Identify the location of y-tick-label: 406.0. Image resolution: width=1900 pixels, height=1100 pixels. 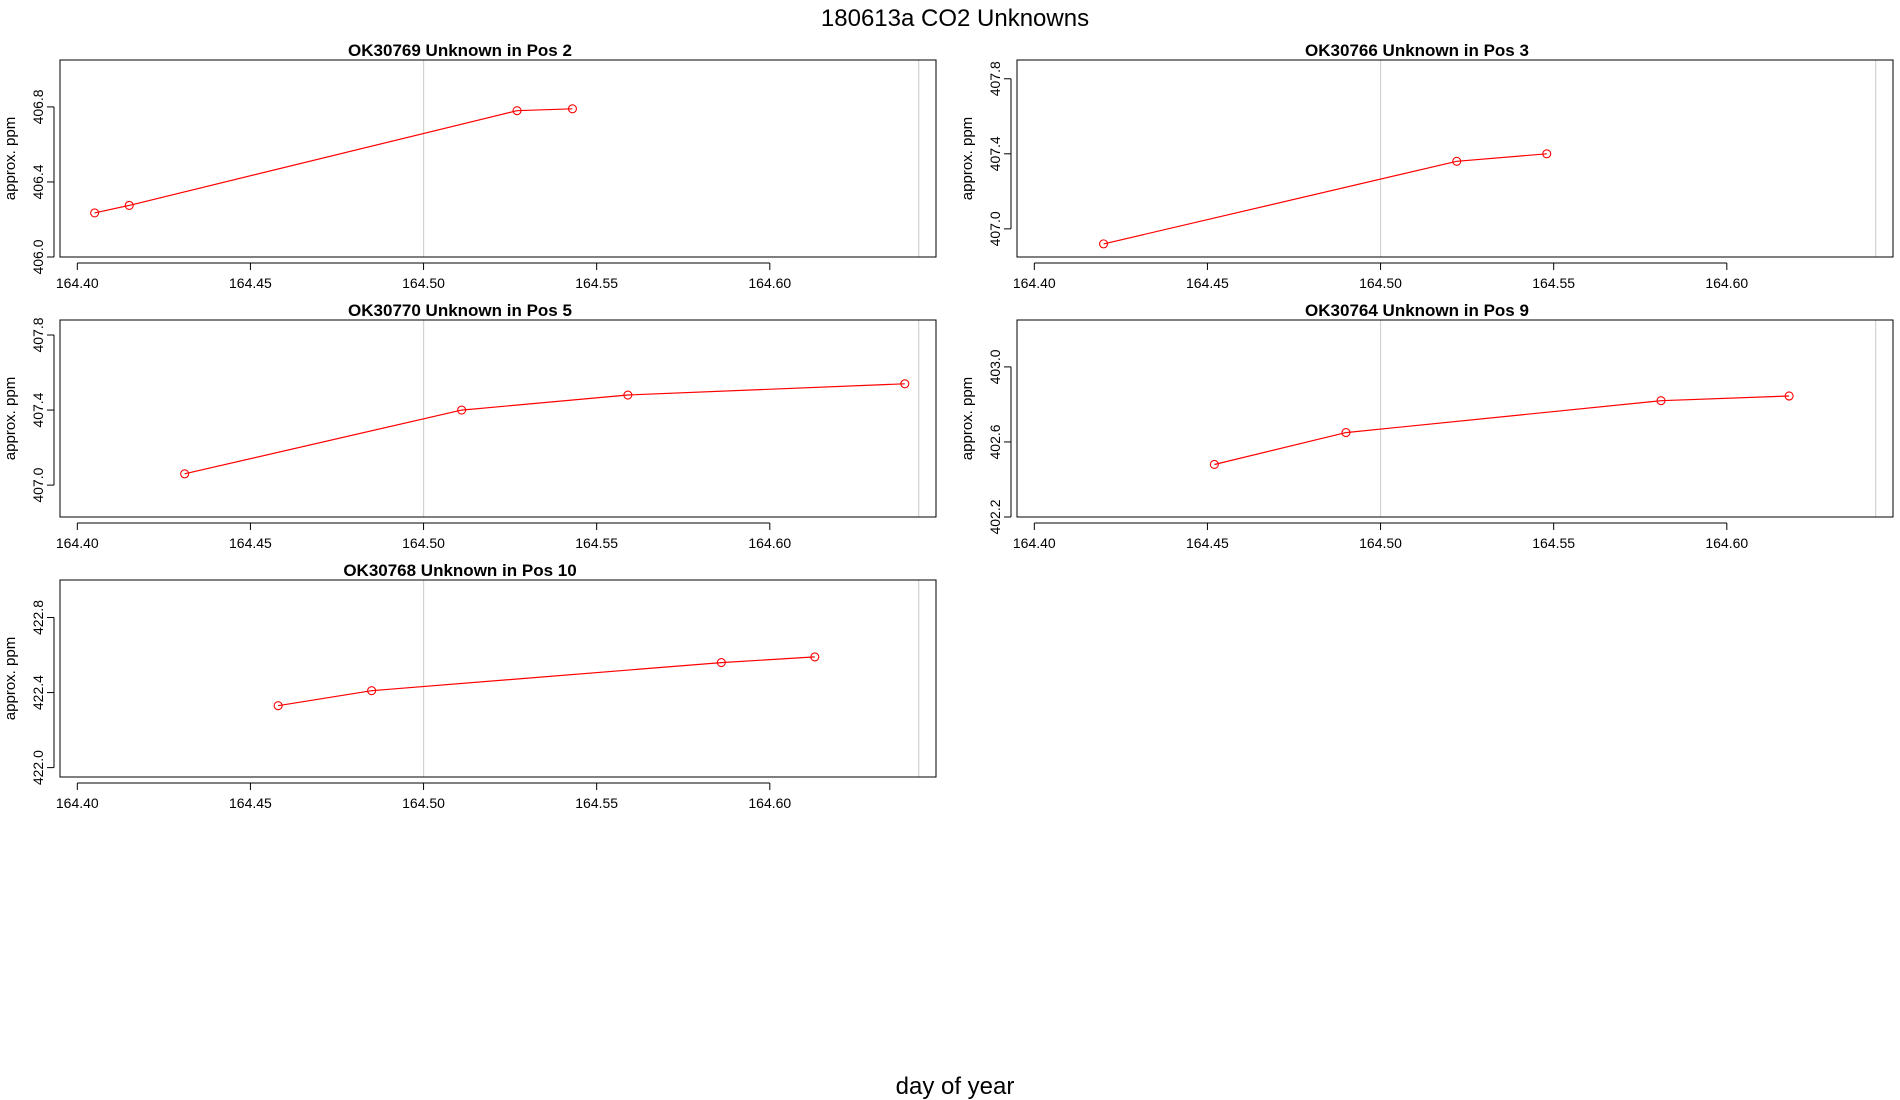
(38, 256).